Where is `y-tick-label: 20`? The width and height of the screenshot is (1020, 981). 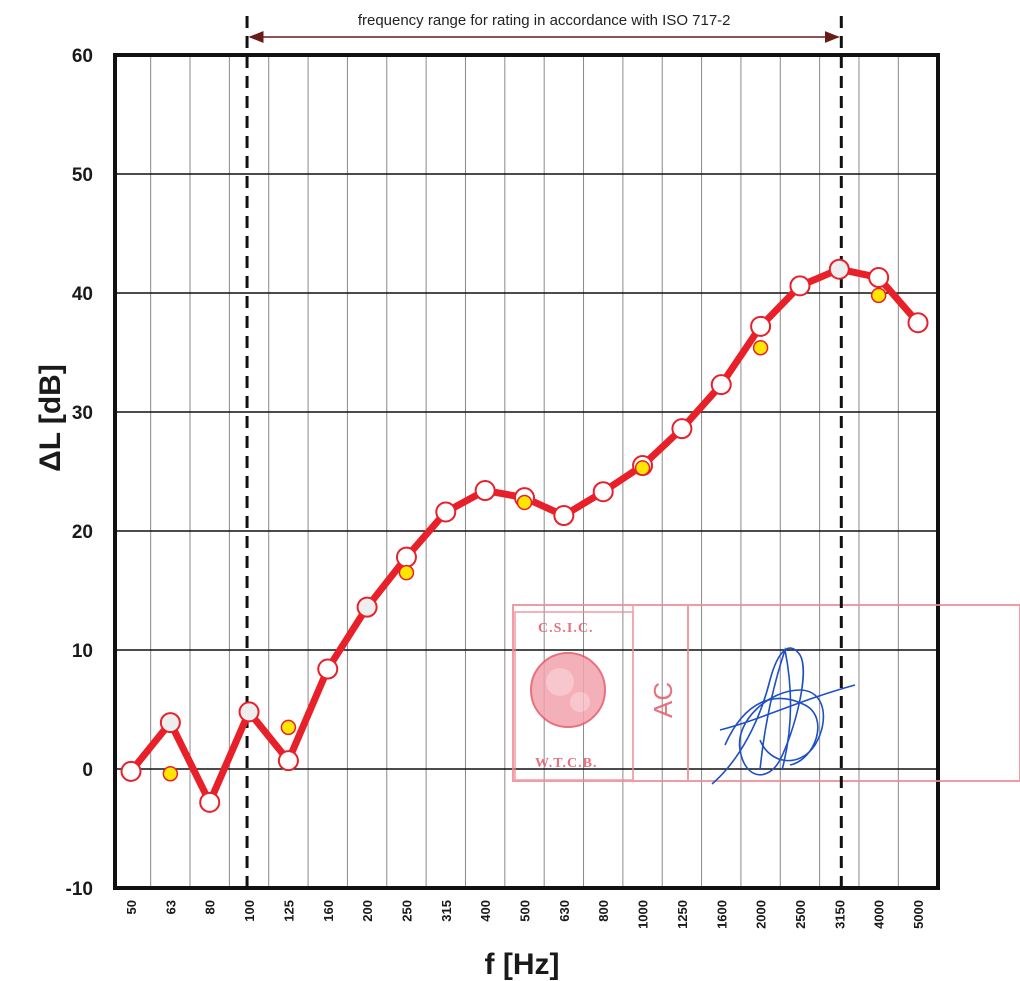
y-tick-label: 20 is located at coordinates (82, 532).